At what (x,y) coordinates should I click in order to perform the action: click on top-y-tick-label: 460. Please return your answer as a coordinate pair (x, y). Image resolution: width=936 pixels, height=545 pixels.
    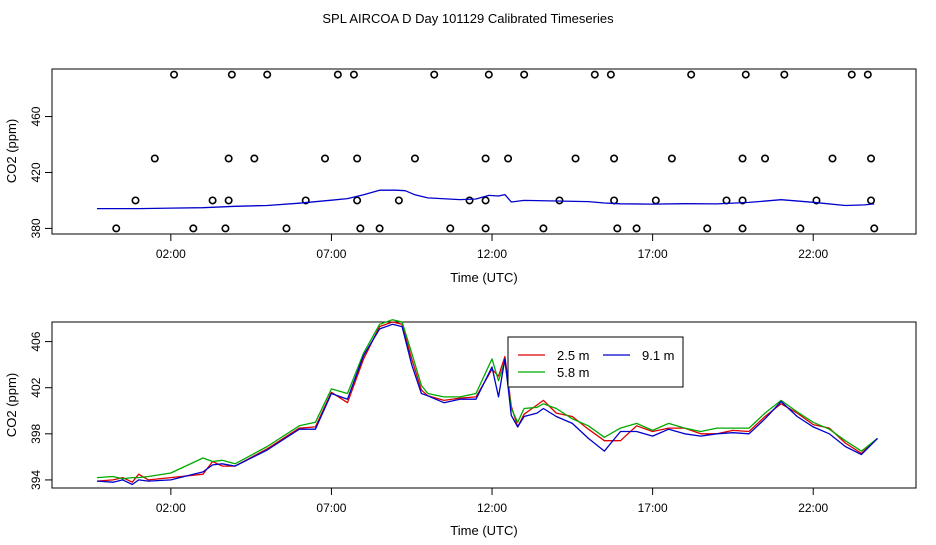
    Looking at the image, I should click on (36, 116).